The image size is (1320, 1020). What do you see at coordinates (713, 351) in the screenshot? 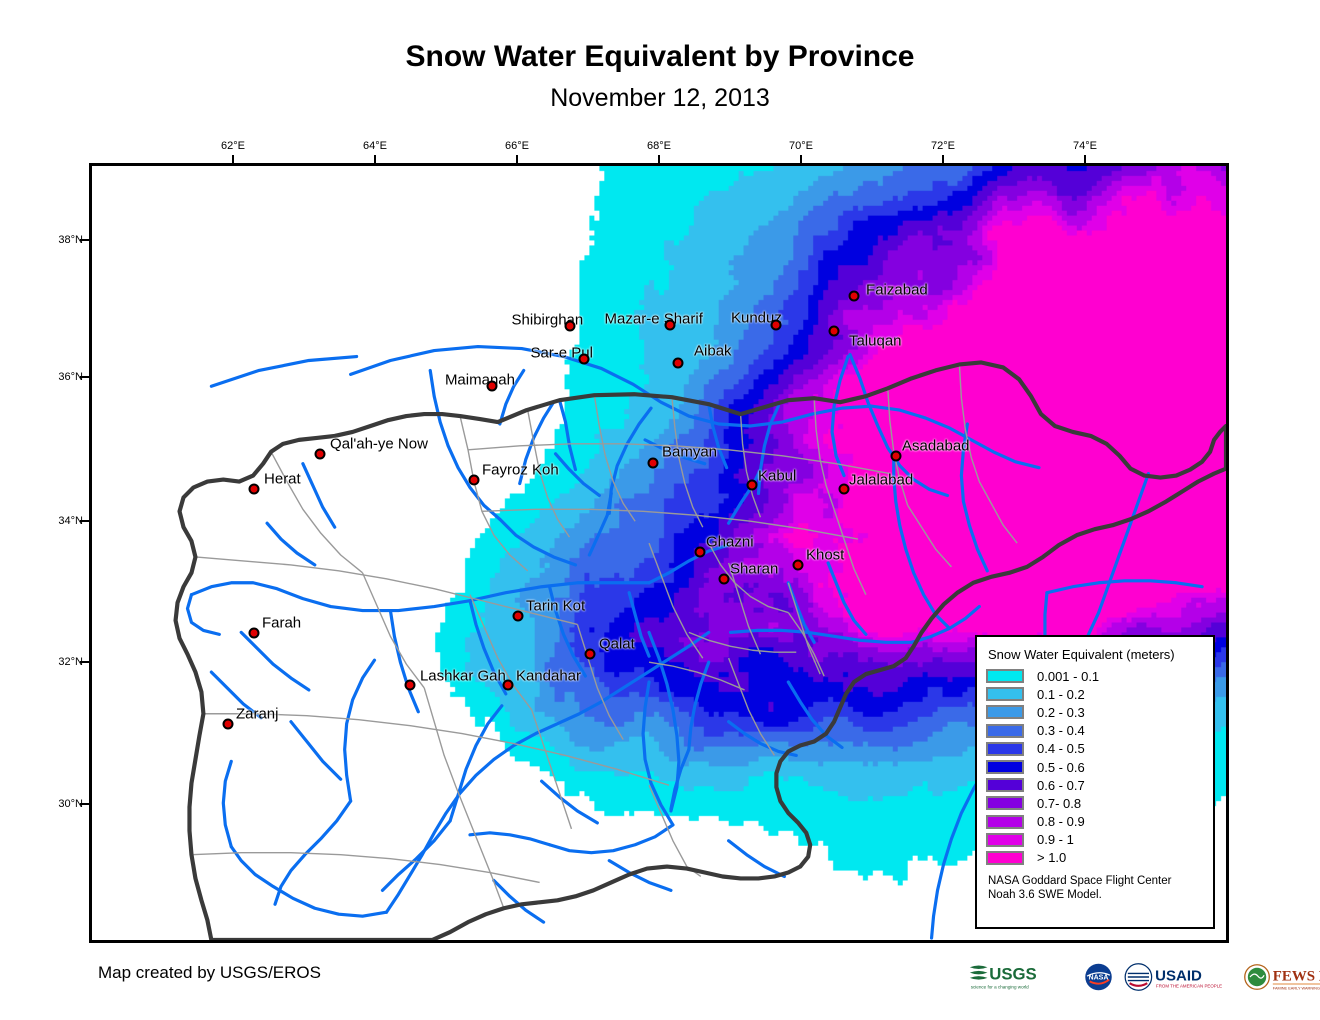
I see `city-label-aibak: Aibak` at bounding box center [713, 351].